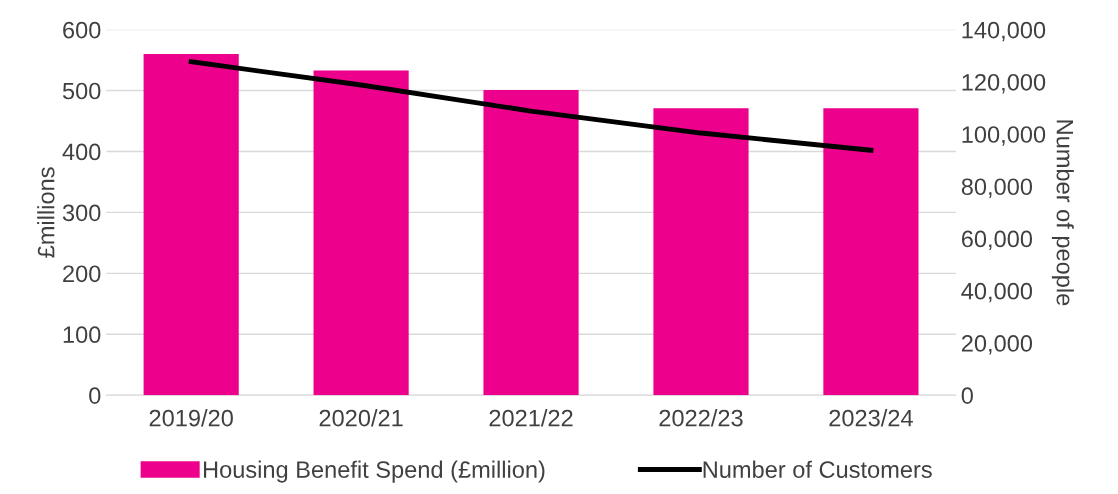 The image size is (1118, 494). Describe the element at coordinates (82, 30) in the screenshot. I see `y-tick-label: 600` at that location.